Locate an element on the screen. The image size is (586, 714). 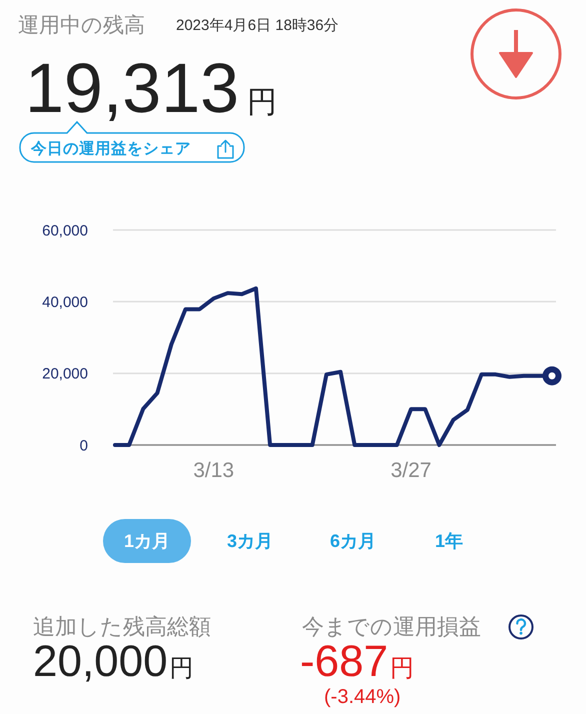
text: 追加した残高総額 is located at coordinates (122, 626).